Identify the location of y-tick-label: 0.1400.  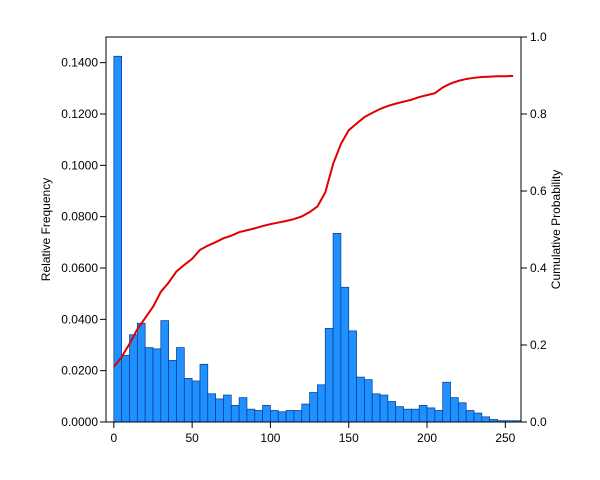
(79, 63).